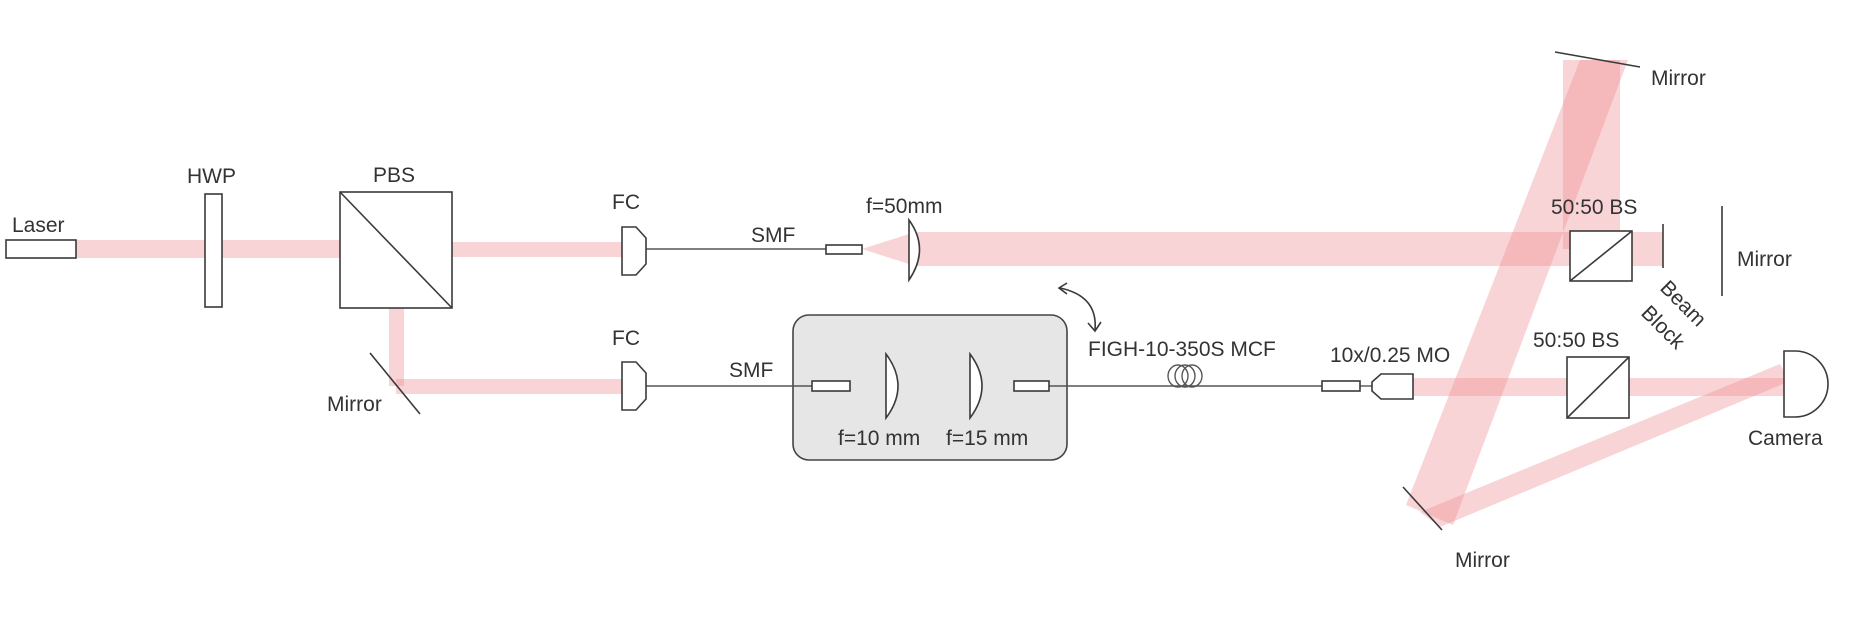 The image size is (1852, 621). I want to click on half-wave-plate, so click(213, 250).